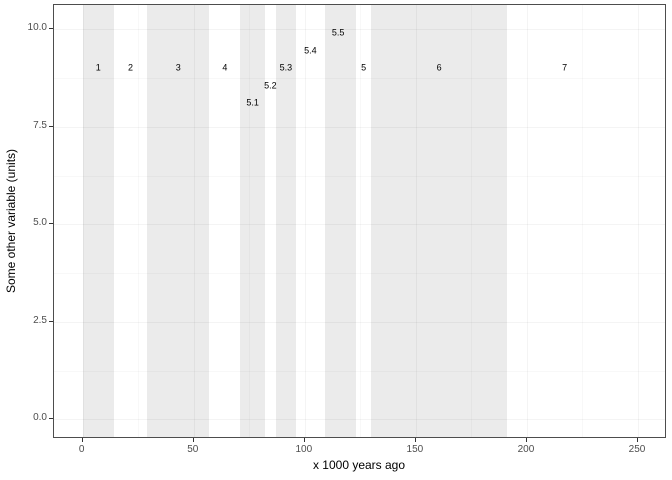 This screenshot has height=480, width=672. What do you see at coordinates (40, 320) in the screenshot?
I see `y-tick-label: 2.5` at bounding box center [40, 320].